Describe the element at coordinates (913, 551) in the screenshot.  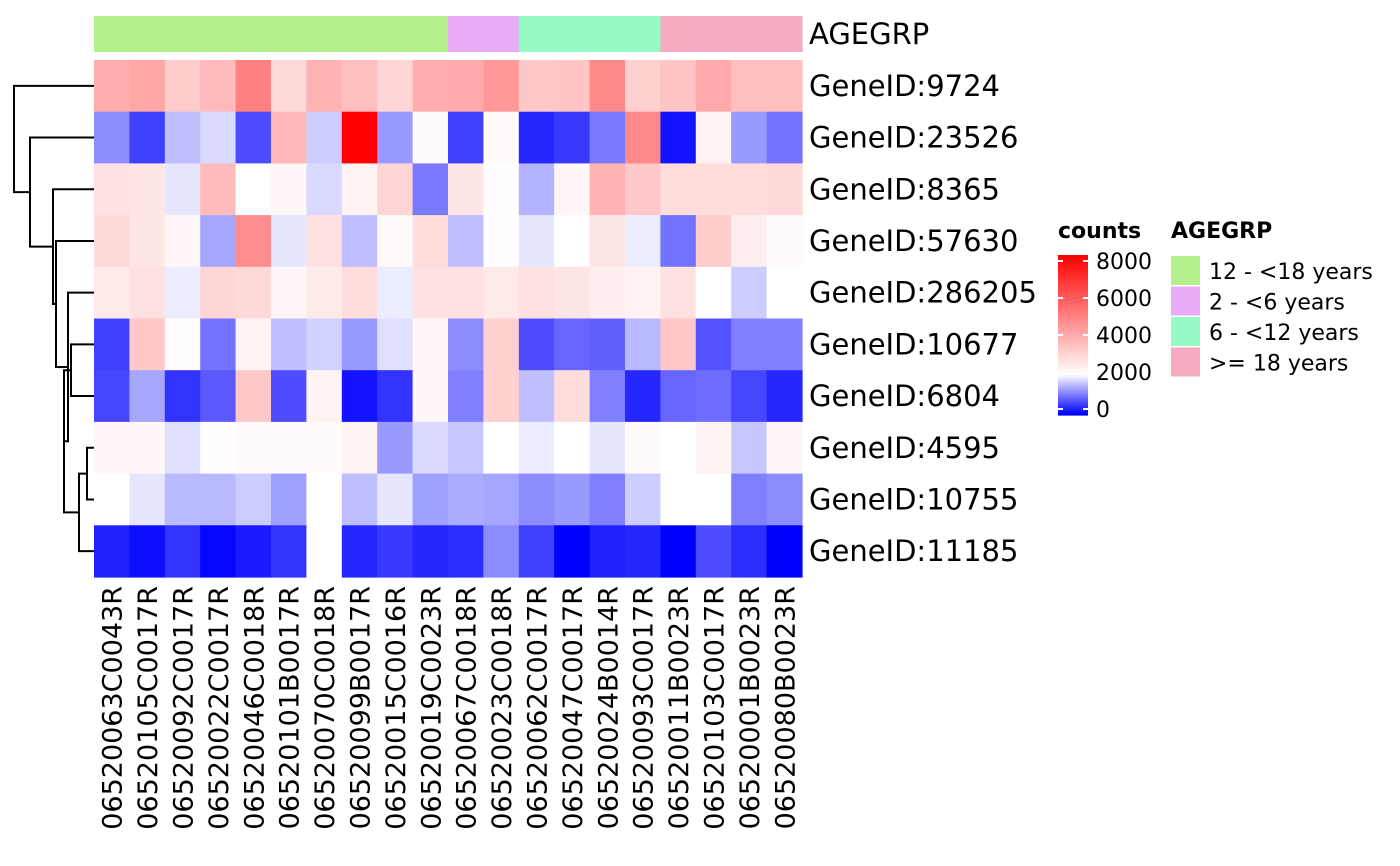
I see `row-label: GeneID:11185` at that location.